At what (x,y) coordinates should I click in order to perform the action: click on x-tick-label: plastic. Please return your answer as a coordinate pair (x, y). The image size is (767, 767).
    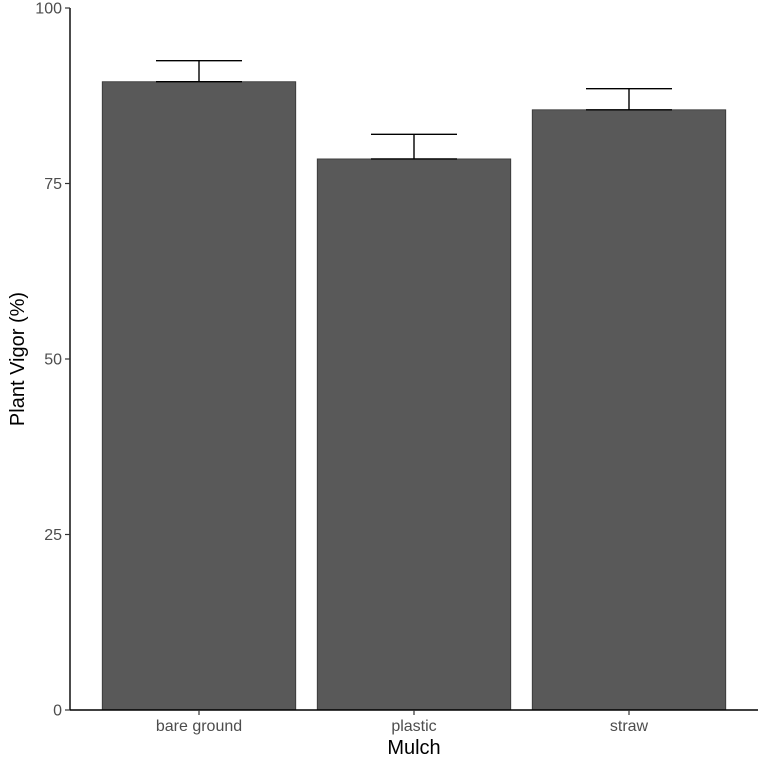
    Looking at the image, I should click on (413, 726).